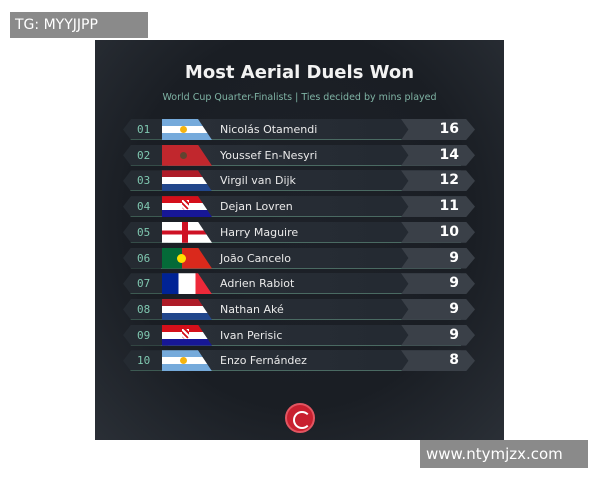  I want to click on table-row: 04 Dejan Lovren 11, so click(299, 207).